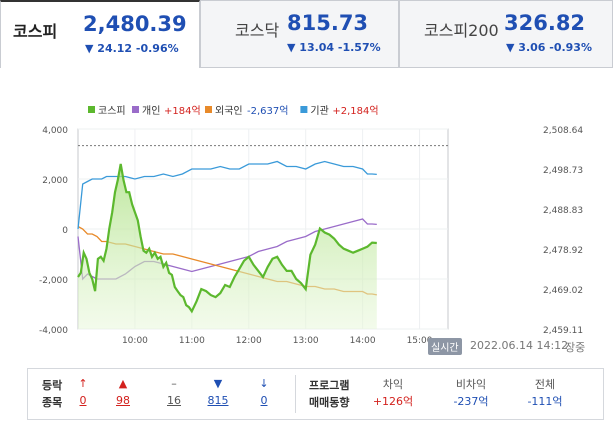 This screenshot has height=447, width=613. What do you see at coordinates (83, 383) in the screenshot?
I see `up-arrow-icon: ↑` at bounding box center [83, 383].